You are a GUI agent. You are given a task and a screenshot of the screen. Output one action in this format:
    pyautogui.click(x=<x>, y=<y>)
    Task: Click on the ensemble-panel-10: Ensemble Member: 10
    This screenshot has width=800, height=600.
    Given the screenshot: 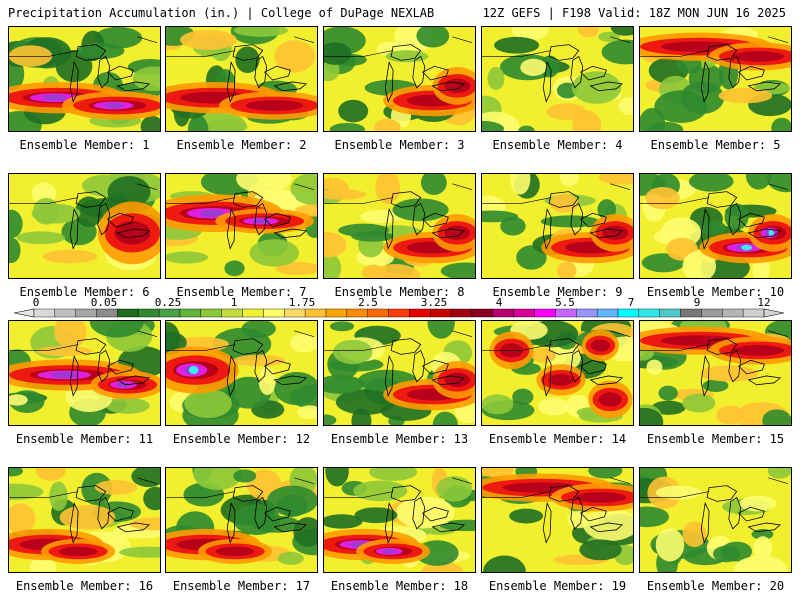 What is the action you would take?
    pyautogui.click(x=715, y=236)
    